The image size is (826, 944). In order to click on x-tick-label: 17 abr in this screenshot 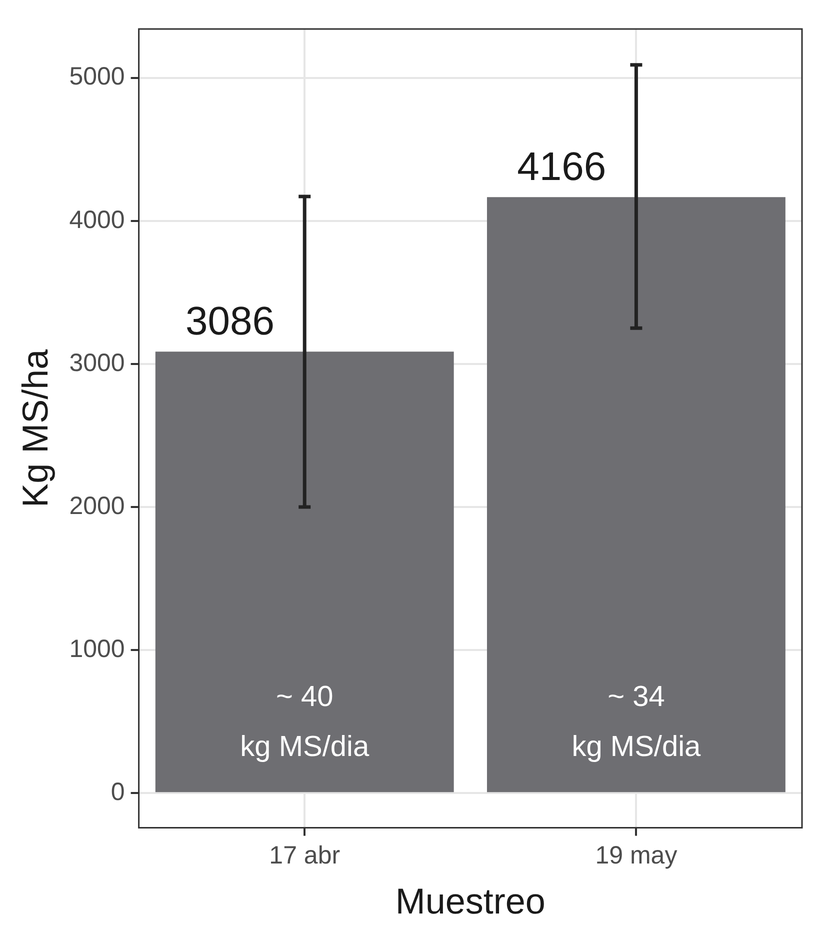, I will do `click(304, 856)`.